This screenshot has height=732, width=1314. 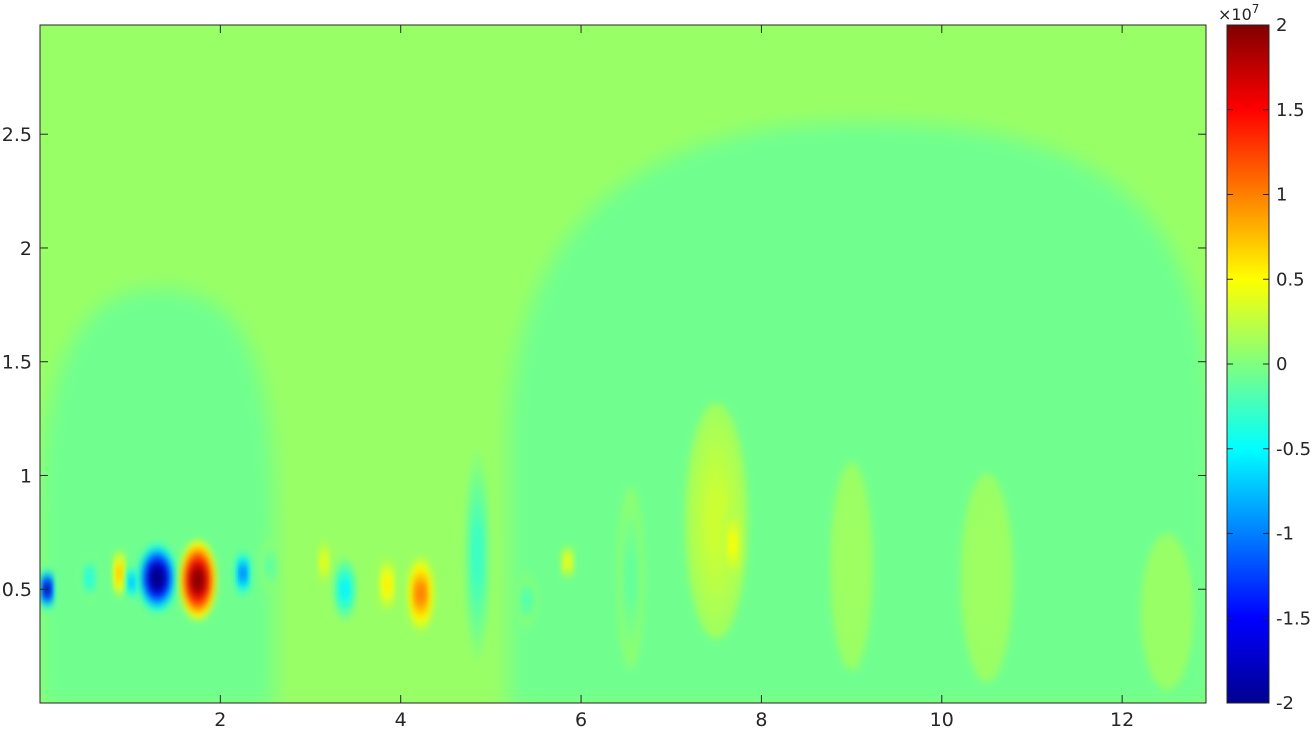 What do you see at coordinates (1293, 618) in the screenshot?
I see `colorbar-tick-label: -1.5` at bounding box center [1293, 618].